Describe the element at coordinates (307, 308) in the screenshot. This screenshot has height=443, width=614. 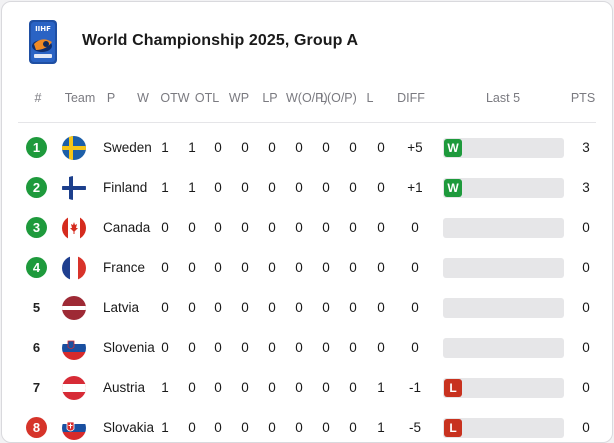
I see `table-row: 5 Latvia 0 0 0 0 0 0 0 0 0 0 0` at that location.